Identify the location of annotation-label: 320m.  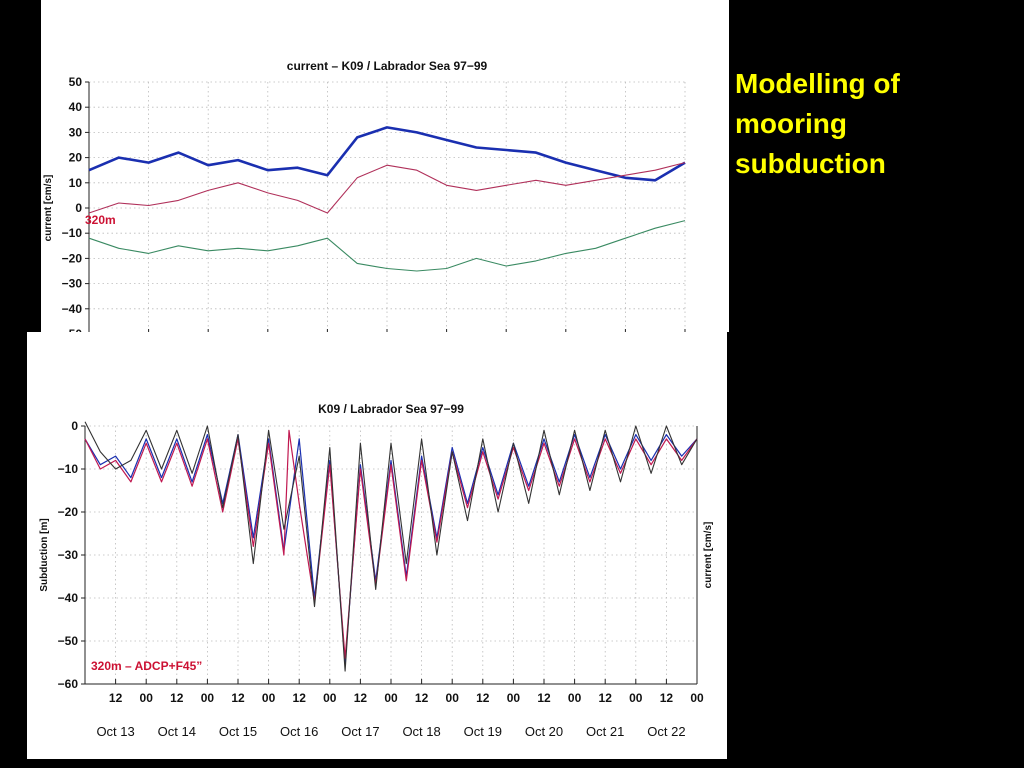
(100, 220).